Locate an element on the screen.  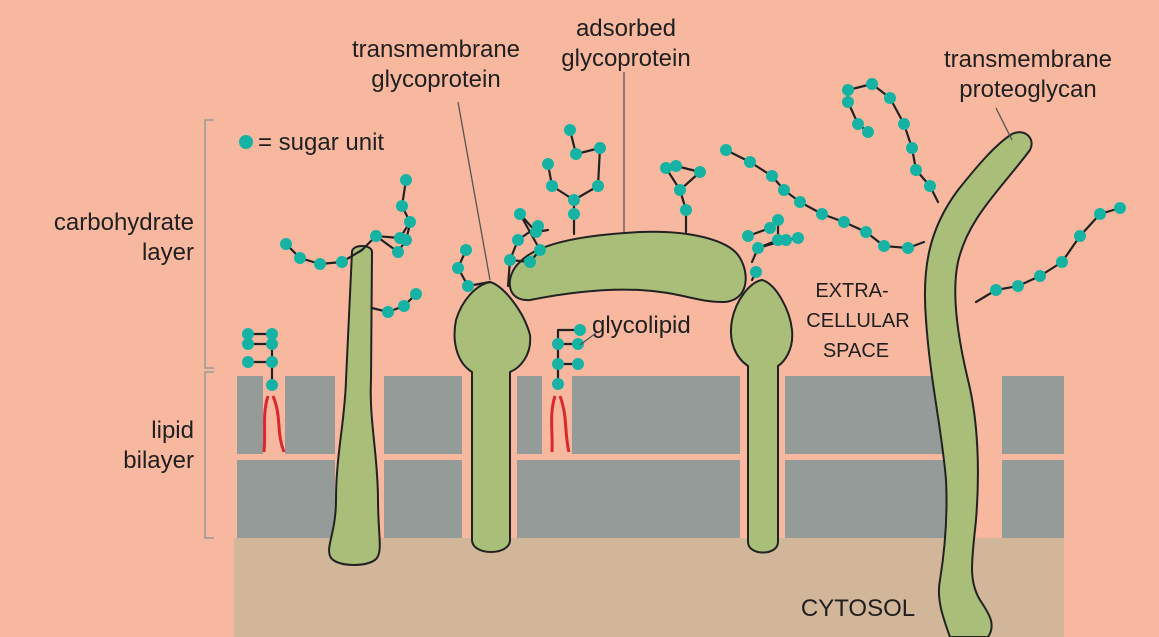
glycolipid-tails is located at coordinates (416, 424).